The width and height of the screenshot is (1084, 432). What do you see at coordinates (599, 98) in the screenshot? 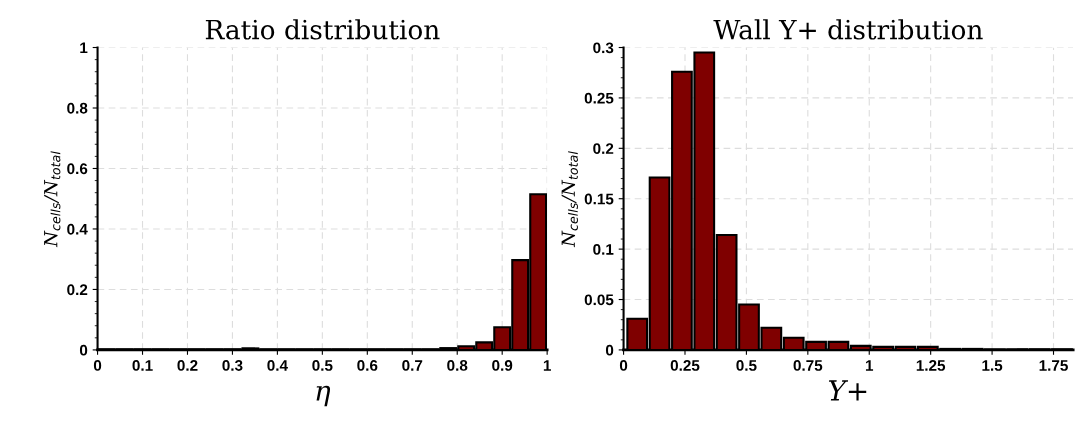
I see `y-tick-label: 0.25` at bounding box center [599, 98].